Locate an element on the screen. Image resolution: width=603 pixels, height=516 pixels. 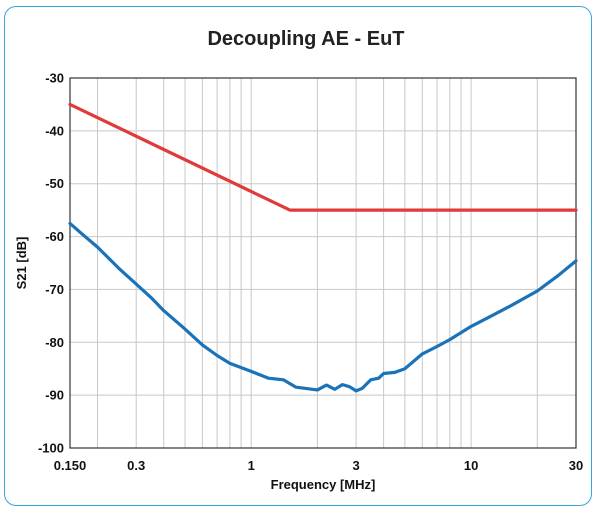
x-tick-label: 3 is located at coordinates (355, 465).